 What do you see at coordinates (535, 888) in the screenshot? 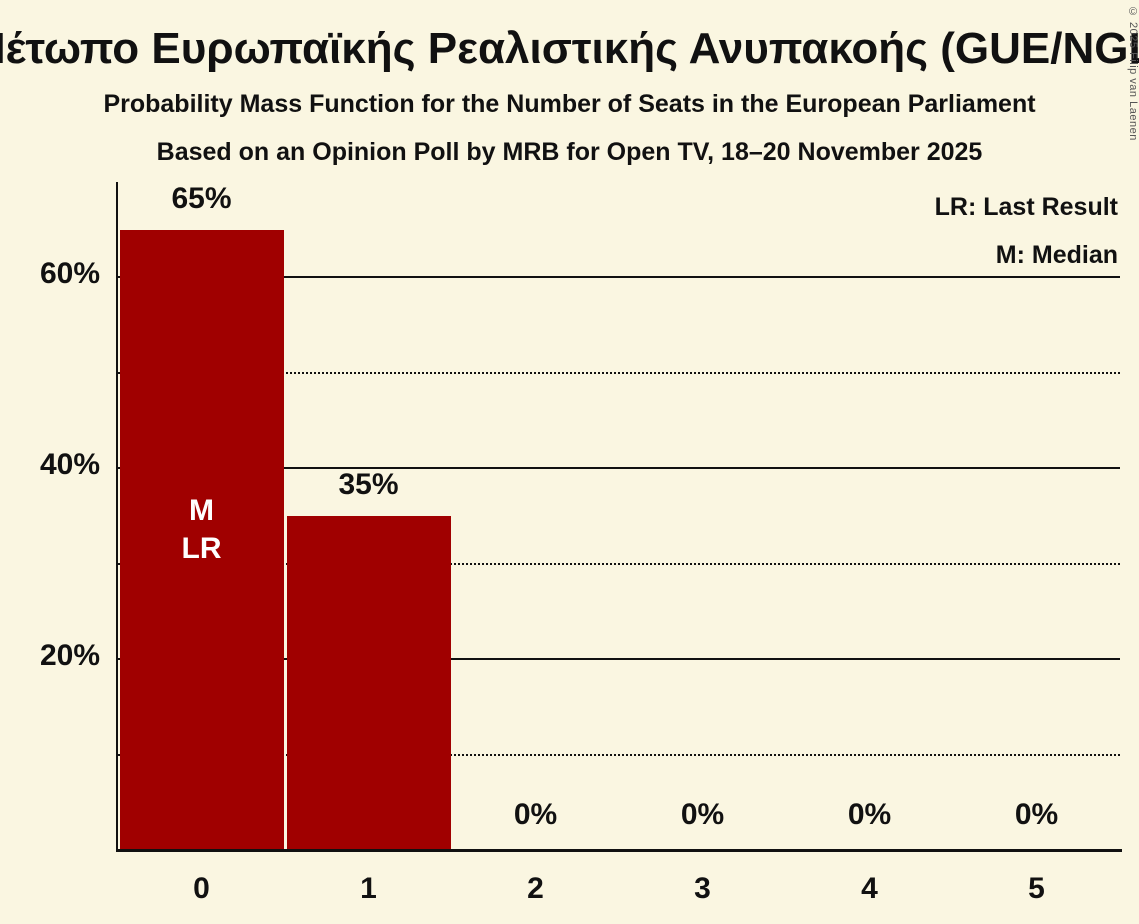
I see `x-tick-2: 2` at bounding box center [535, 888].